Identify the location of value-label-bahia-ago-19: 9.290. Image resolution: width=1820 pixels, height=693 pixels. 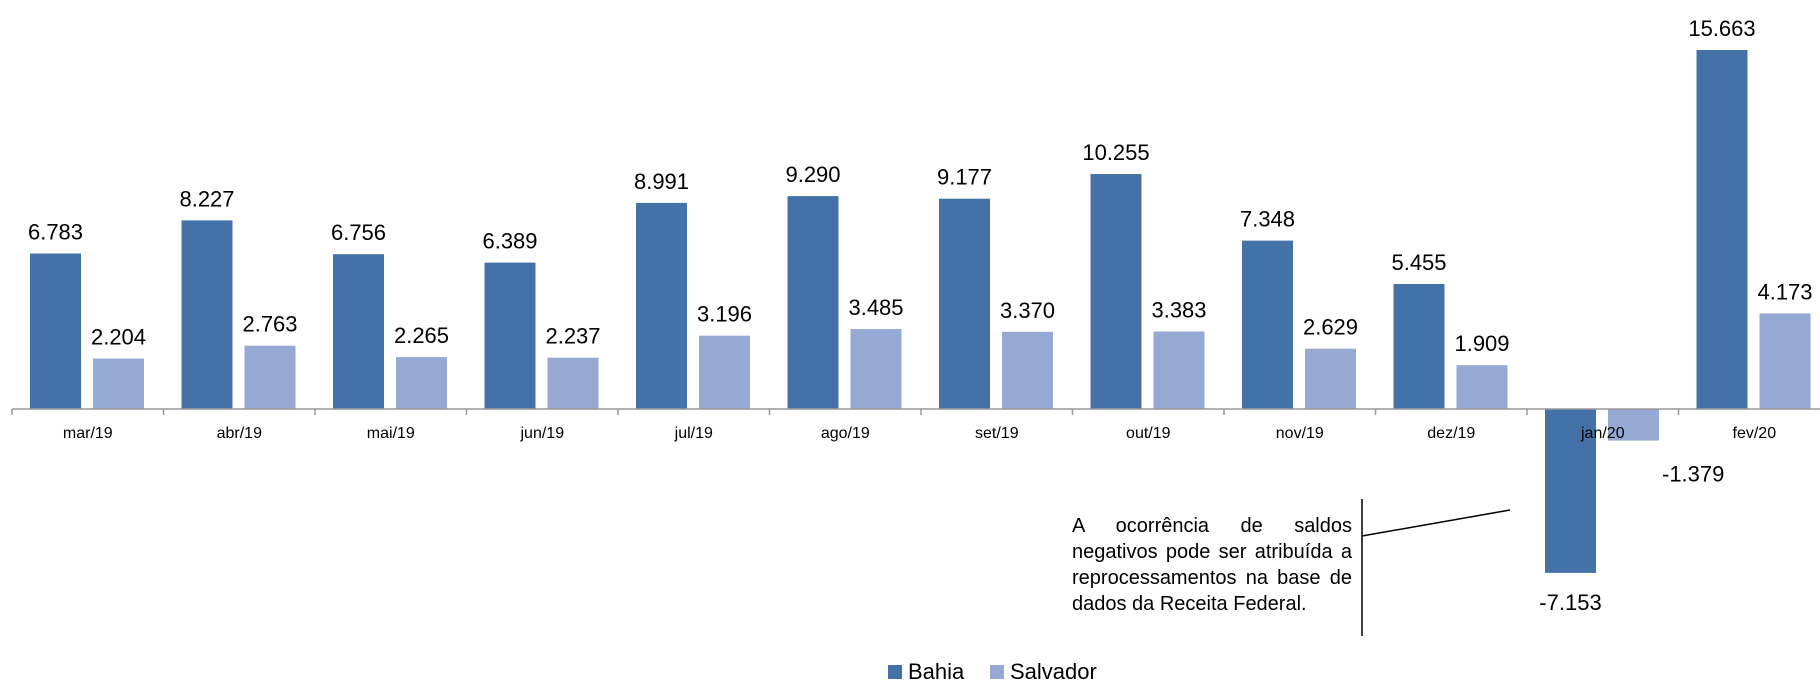
(812, 174).